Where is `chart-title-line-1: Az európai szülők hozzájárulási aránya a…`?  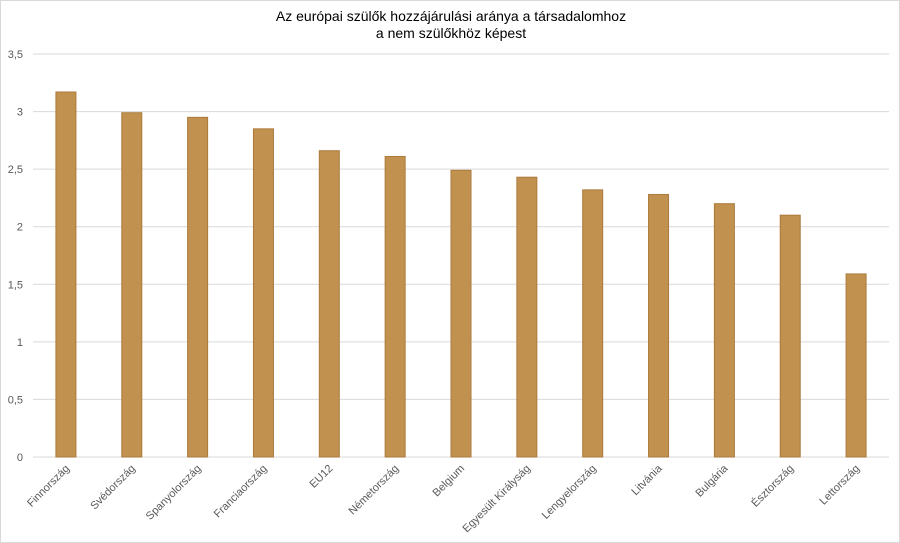
chart-title-line-1: Az európai szülők hozzájárulási aránya a… is located at coordinates (451, 16).